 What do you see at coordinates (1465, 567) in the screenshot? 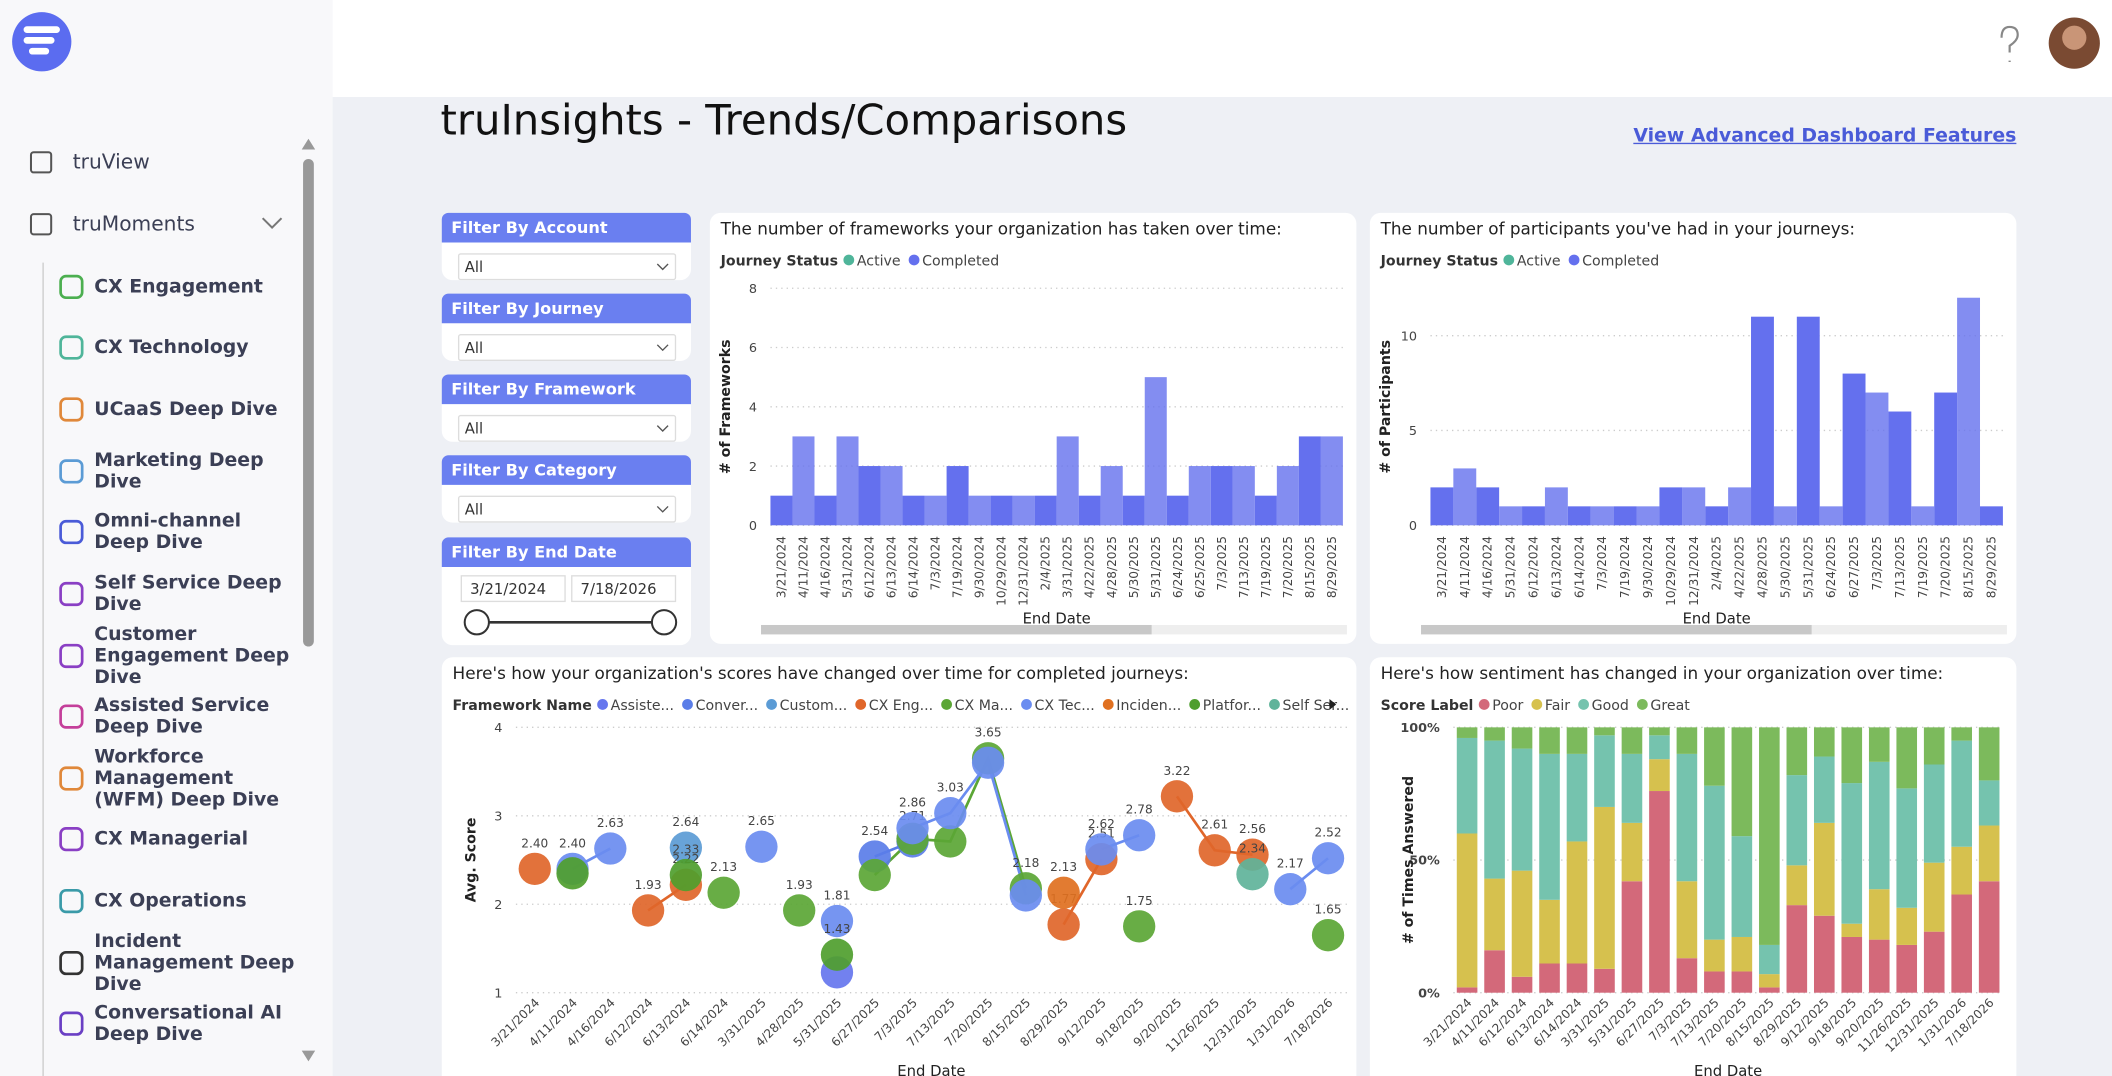
I see `x-tick-label: 4/11/2024` at bounding box center [1465, 567].